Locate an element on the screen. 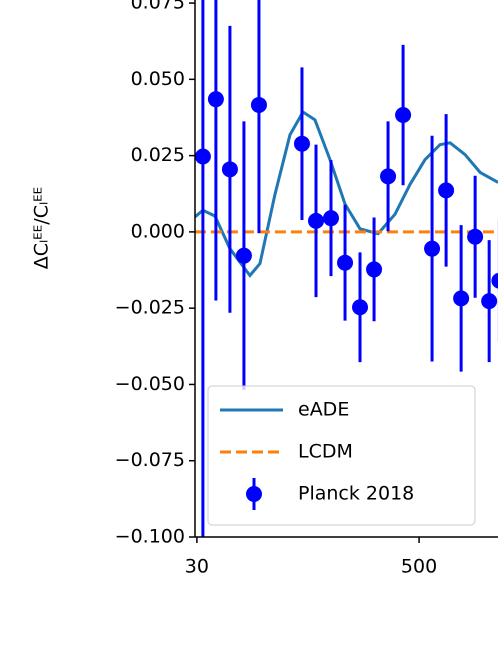 The width and height of the screenshot is (498, 645). y-axis-label: ΔCₗᴱᴱ/Cₗᴱᴱ is located at coordinates (42, 228).